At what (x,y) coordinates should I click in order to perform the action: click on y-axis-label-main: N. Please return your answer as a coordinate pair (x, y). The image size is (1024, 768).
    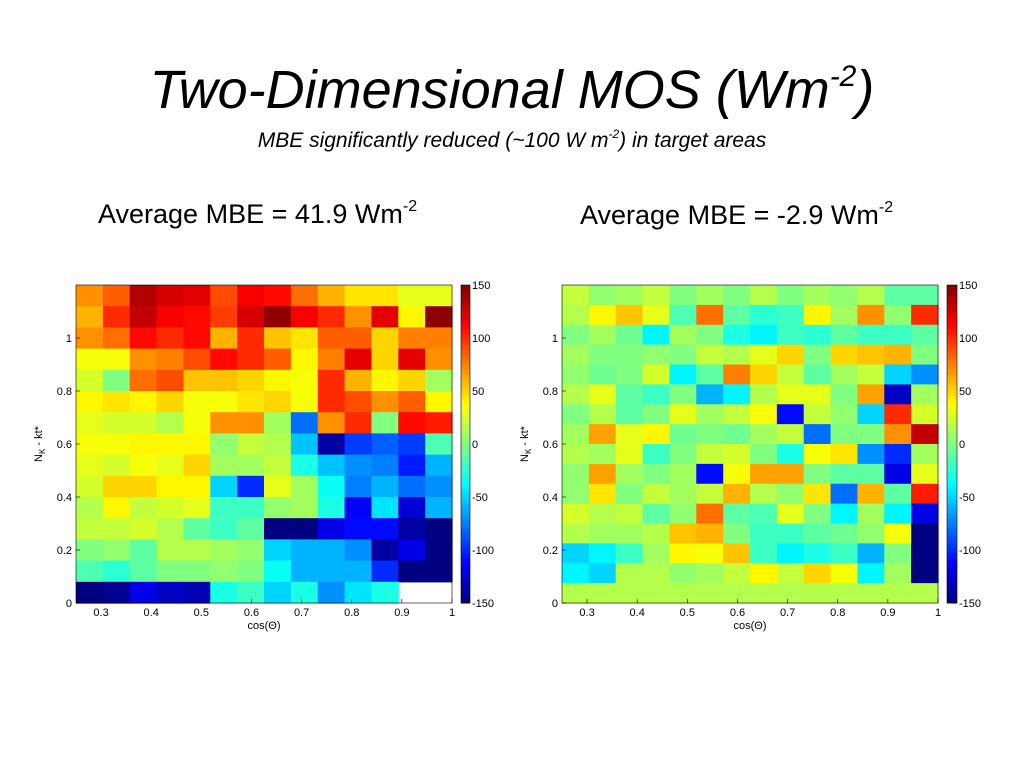
    Looking at the image, I should click on (39, 458).